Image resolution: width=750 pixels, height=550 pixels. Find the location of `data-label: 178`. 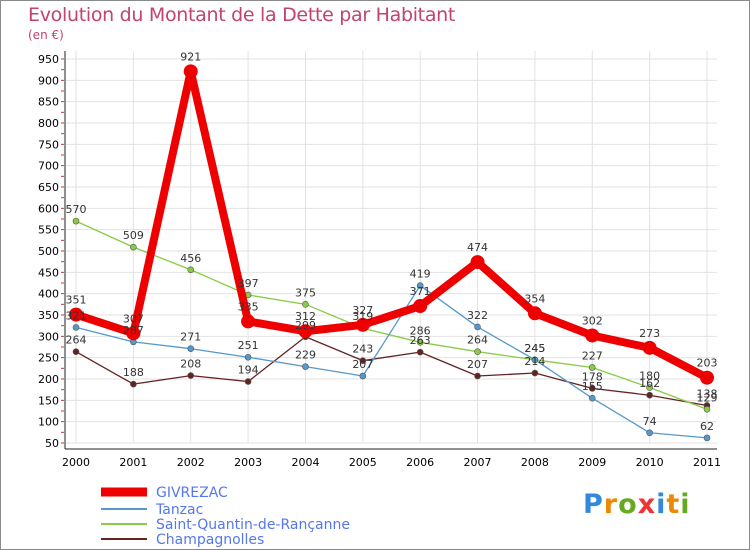

data-label: 178 is located at coordinates (592, 376).